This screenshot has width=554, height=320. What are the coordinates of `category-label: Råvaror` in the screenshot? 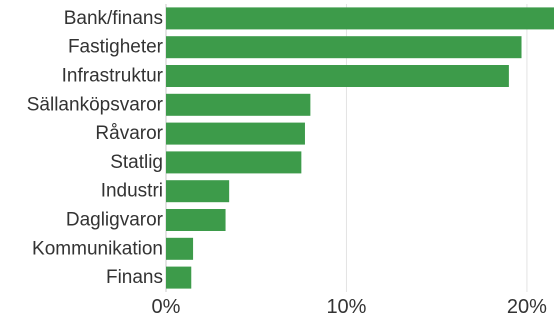 It's located at (129, 133).